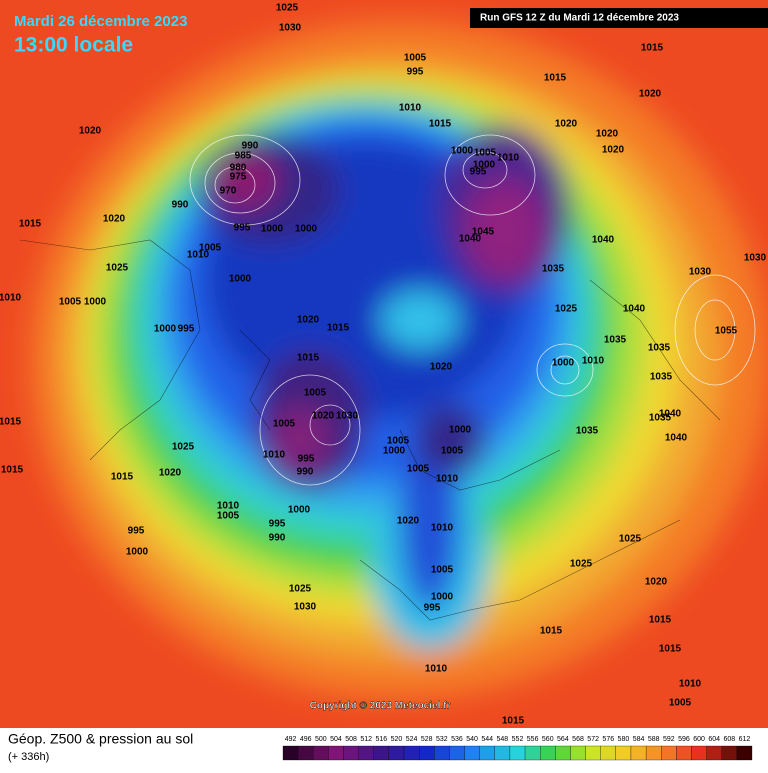  I want to click on scale-label: 548, so click(503, 739).